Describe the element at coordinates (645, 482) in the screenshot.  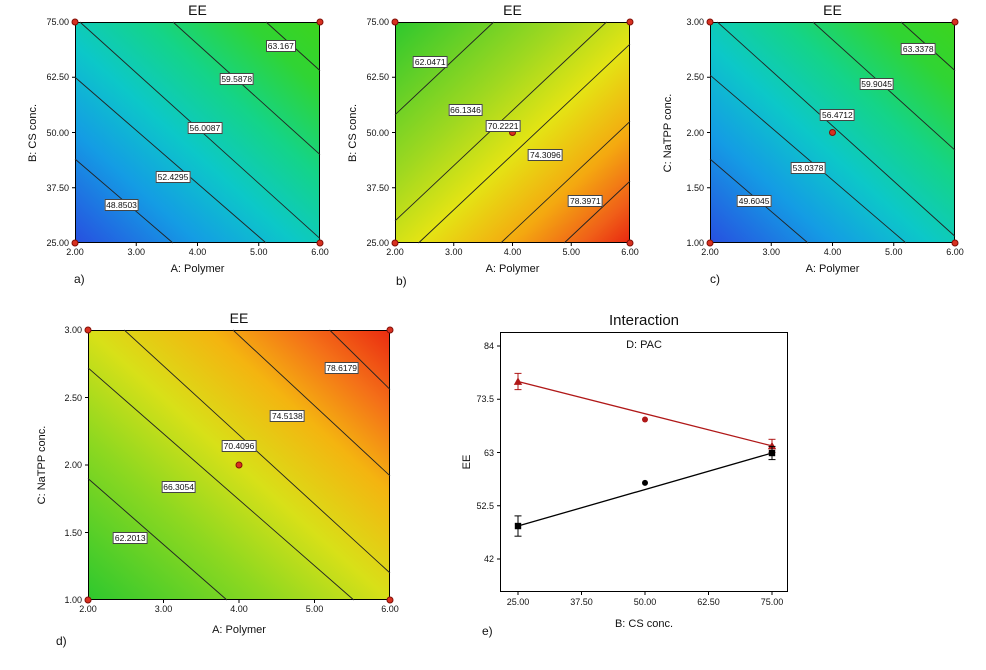
I see `pac-low-black-midpoint` at that location.